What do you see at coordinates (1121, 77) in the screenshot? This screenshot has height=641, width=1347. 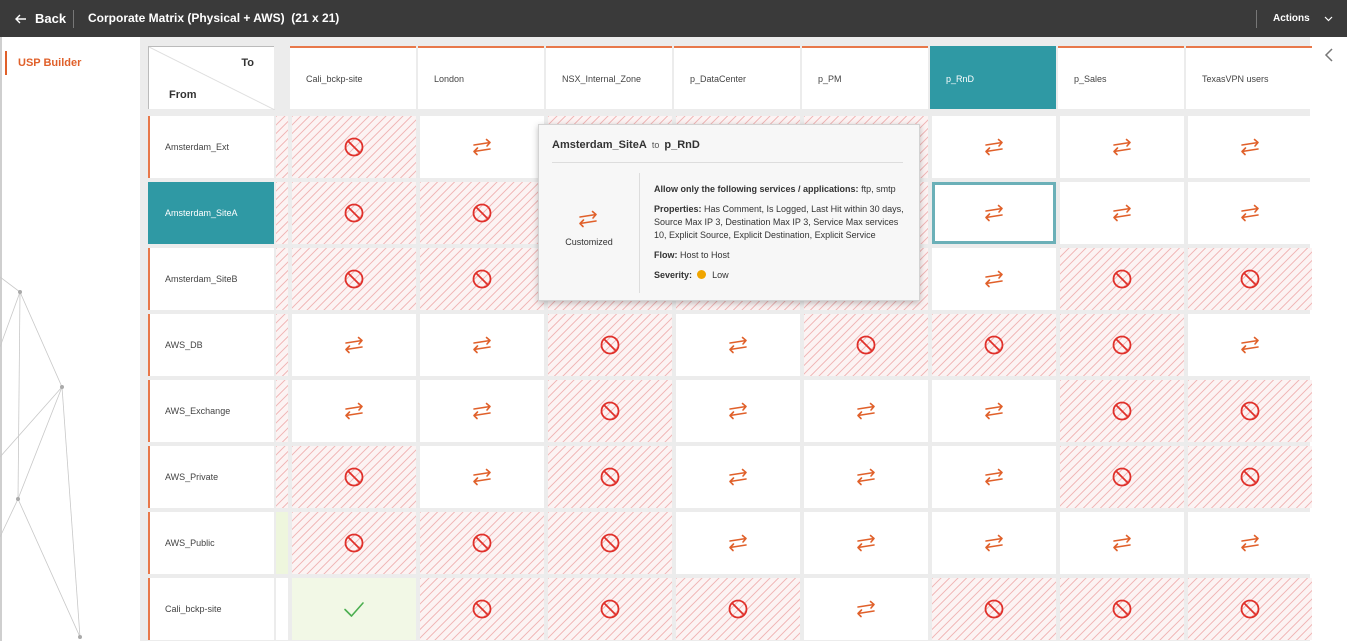 I see `column-header: p_Sales` at bounding box center [1121, 77].